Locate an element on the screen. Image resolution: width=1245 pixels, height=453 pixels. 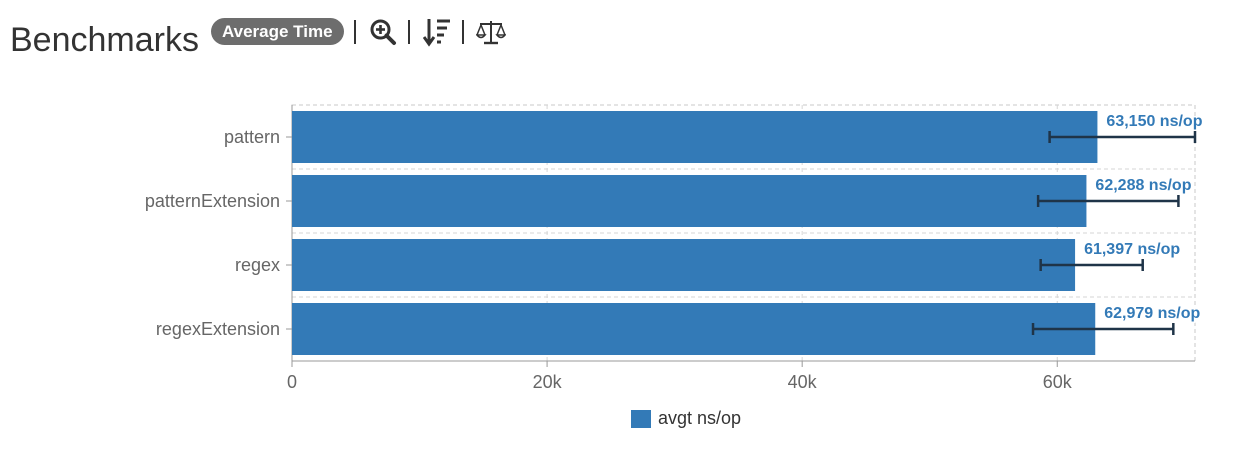
legend-swatch is located at coordinates (641, 418).